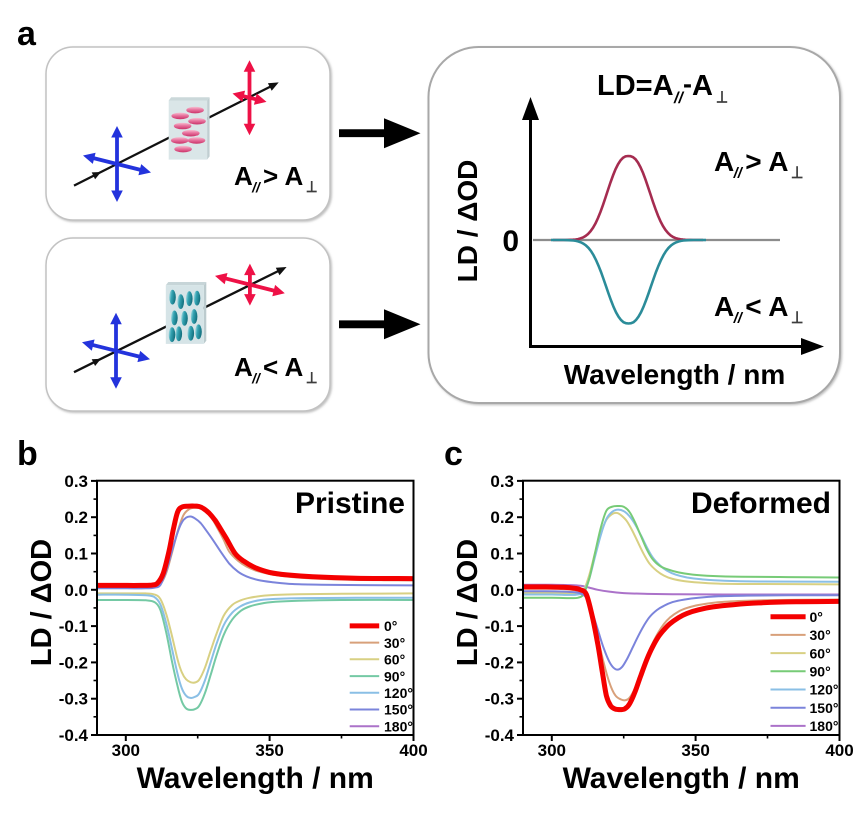 The height and width of the screenshot is (837, 866). What do you see at coordinates (453, 454) in the screenshot?
I see `svg-text: c` at bounding box center [453, 454].